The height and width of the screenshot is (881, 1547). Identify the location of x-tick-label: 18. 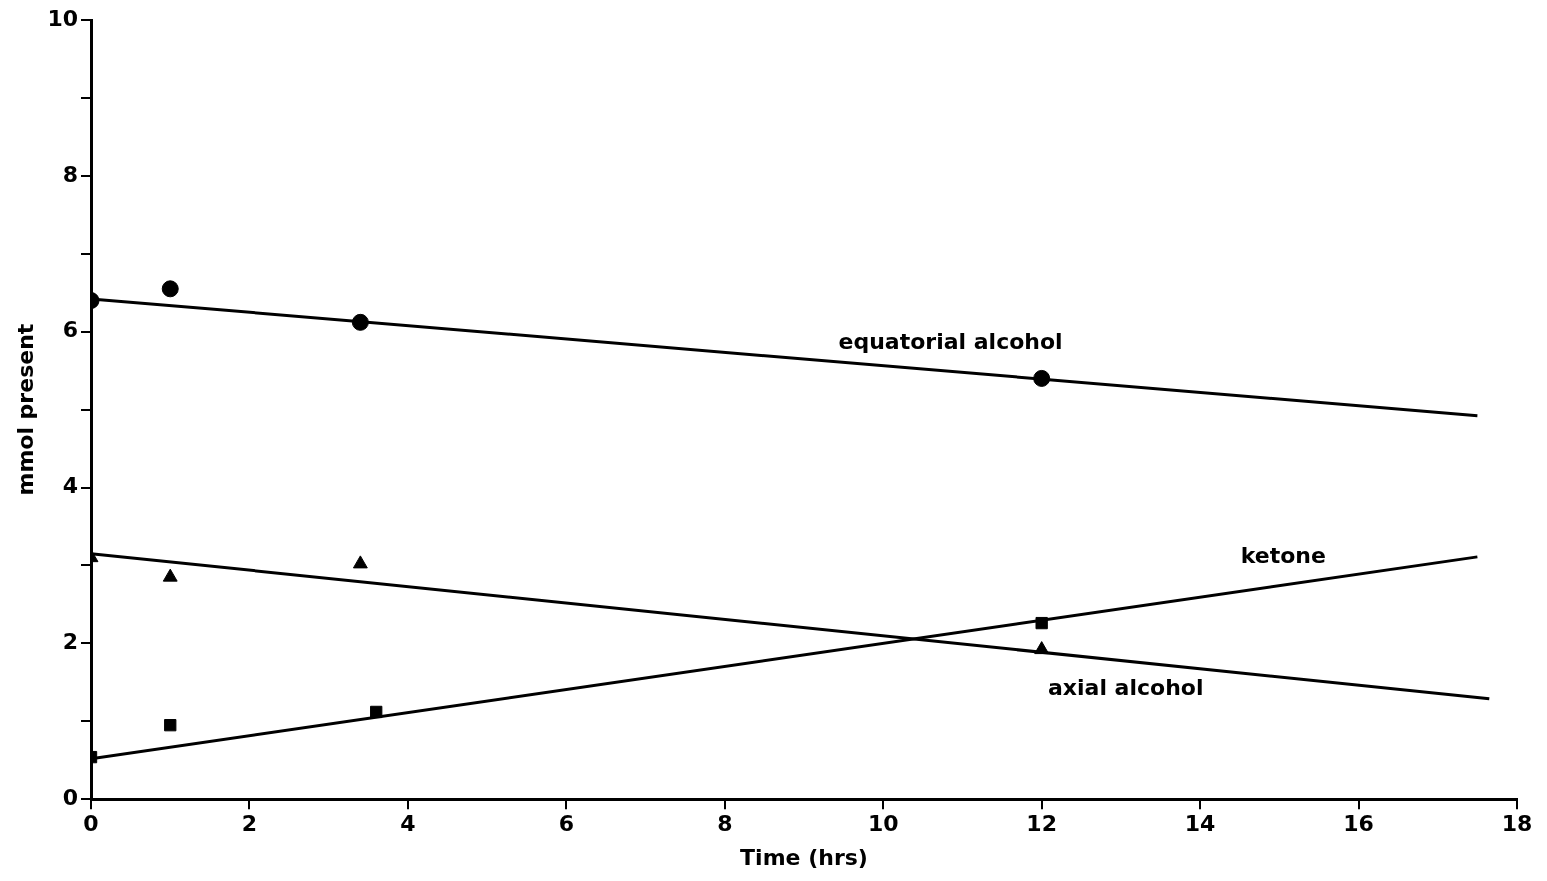
(1517, 824).